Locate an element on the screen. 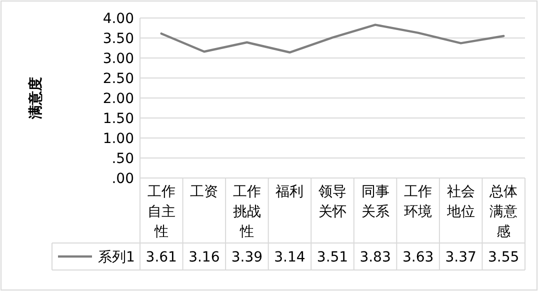 The image size is (538, 291). y-tick-label: 2.00 is located at coordinates (118, 99).